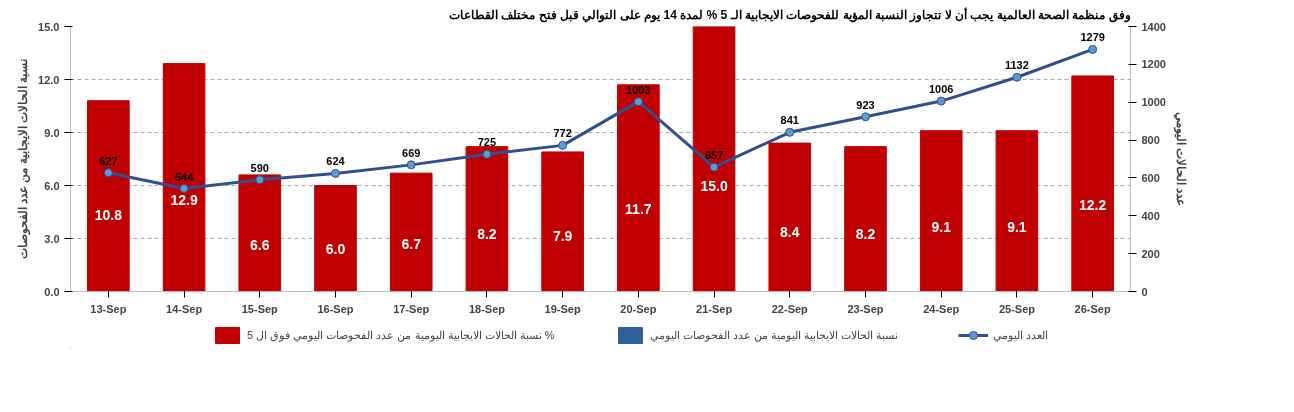 The image size is (1294, 412). What do you see at coordinates (411, 152) in the screenshot?
I see `data-label: 669` at bounding box center [411, 152].